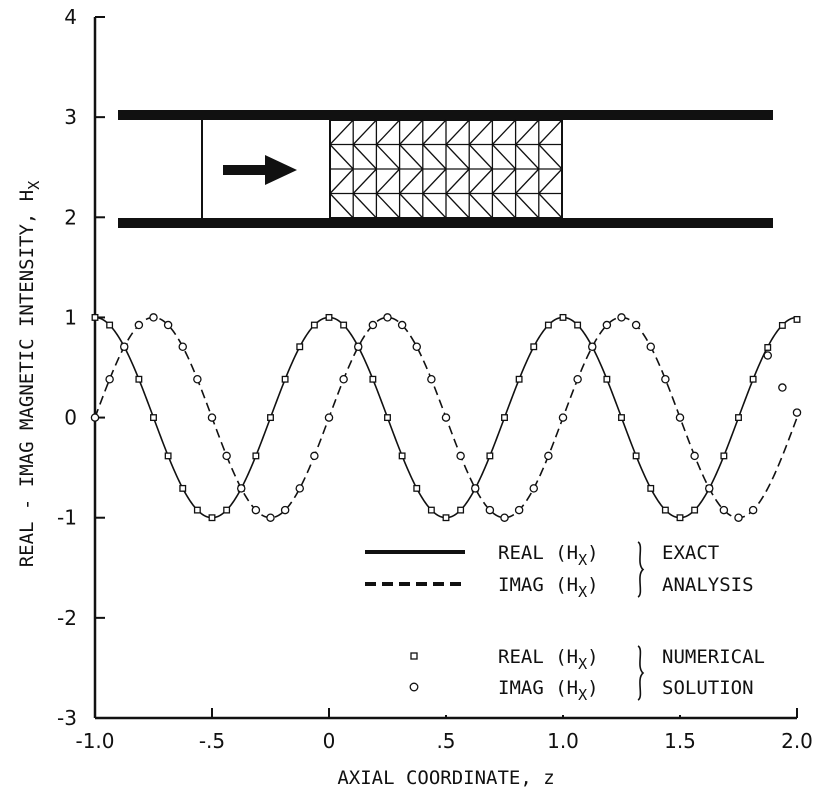  I want to click on inset-diagram, so click(445, 169).